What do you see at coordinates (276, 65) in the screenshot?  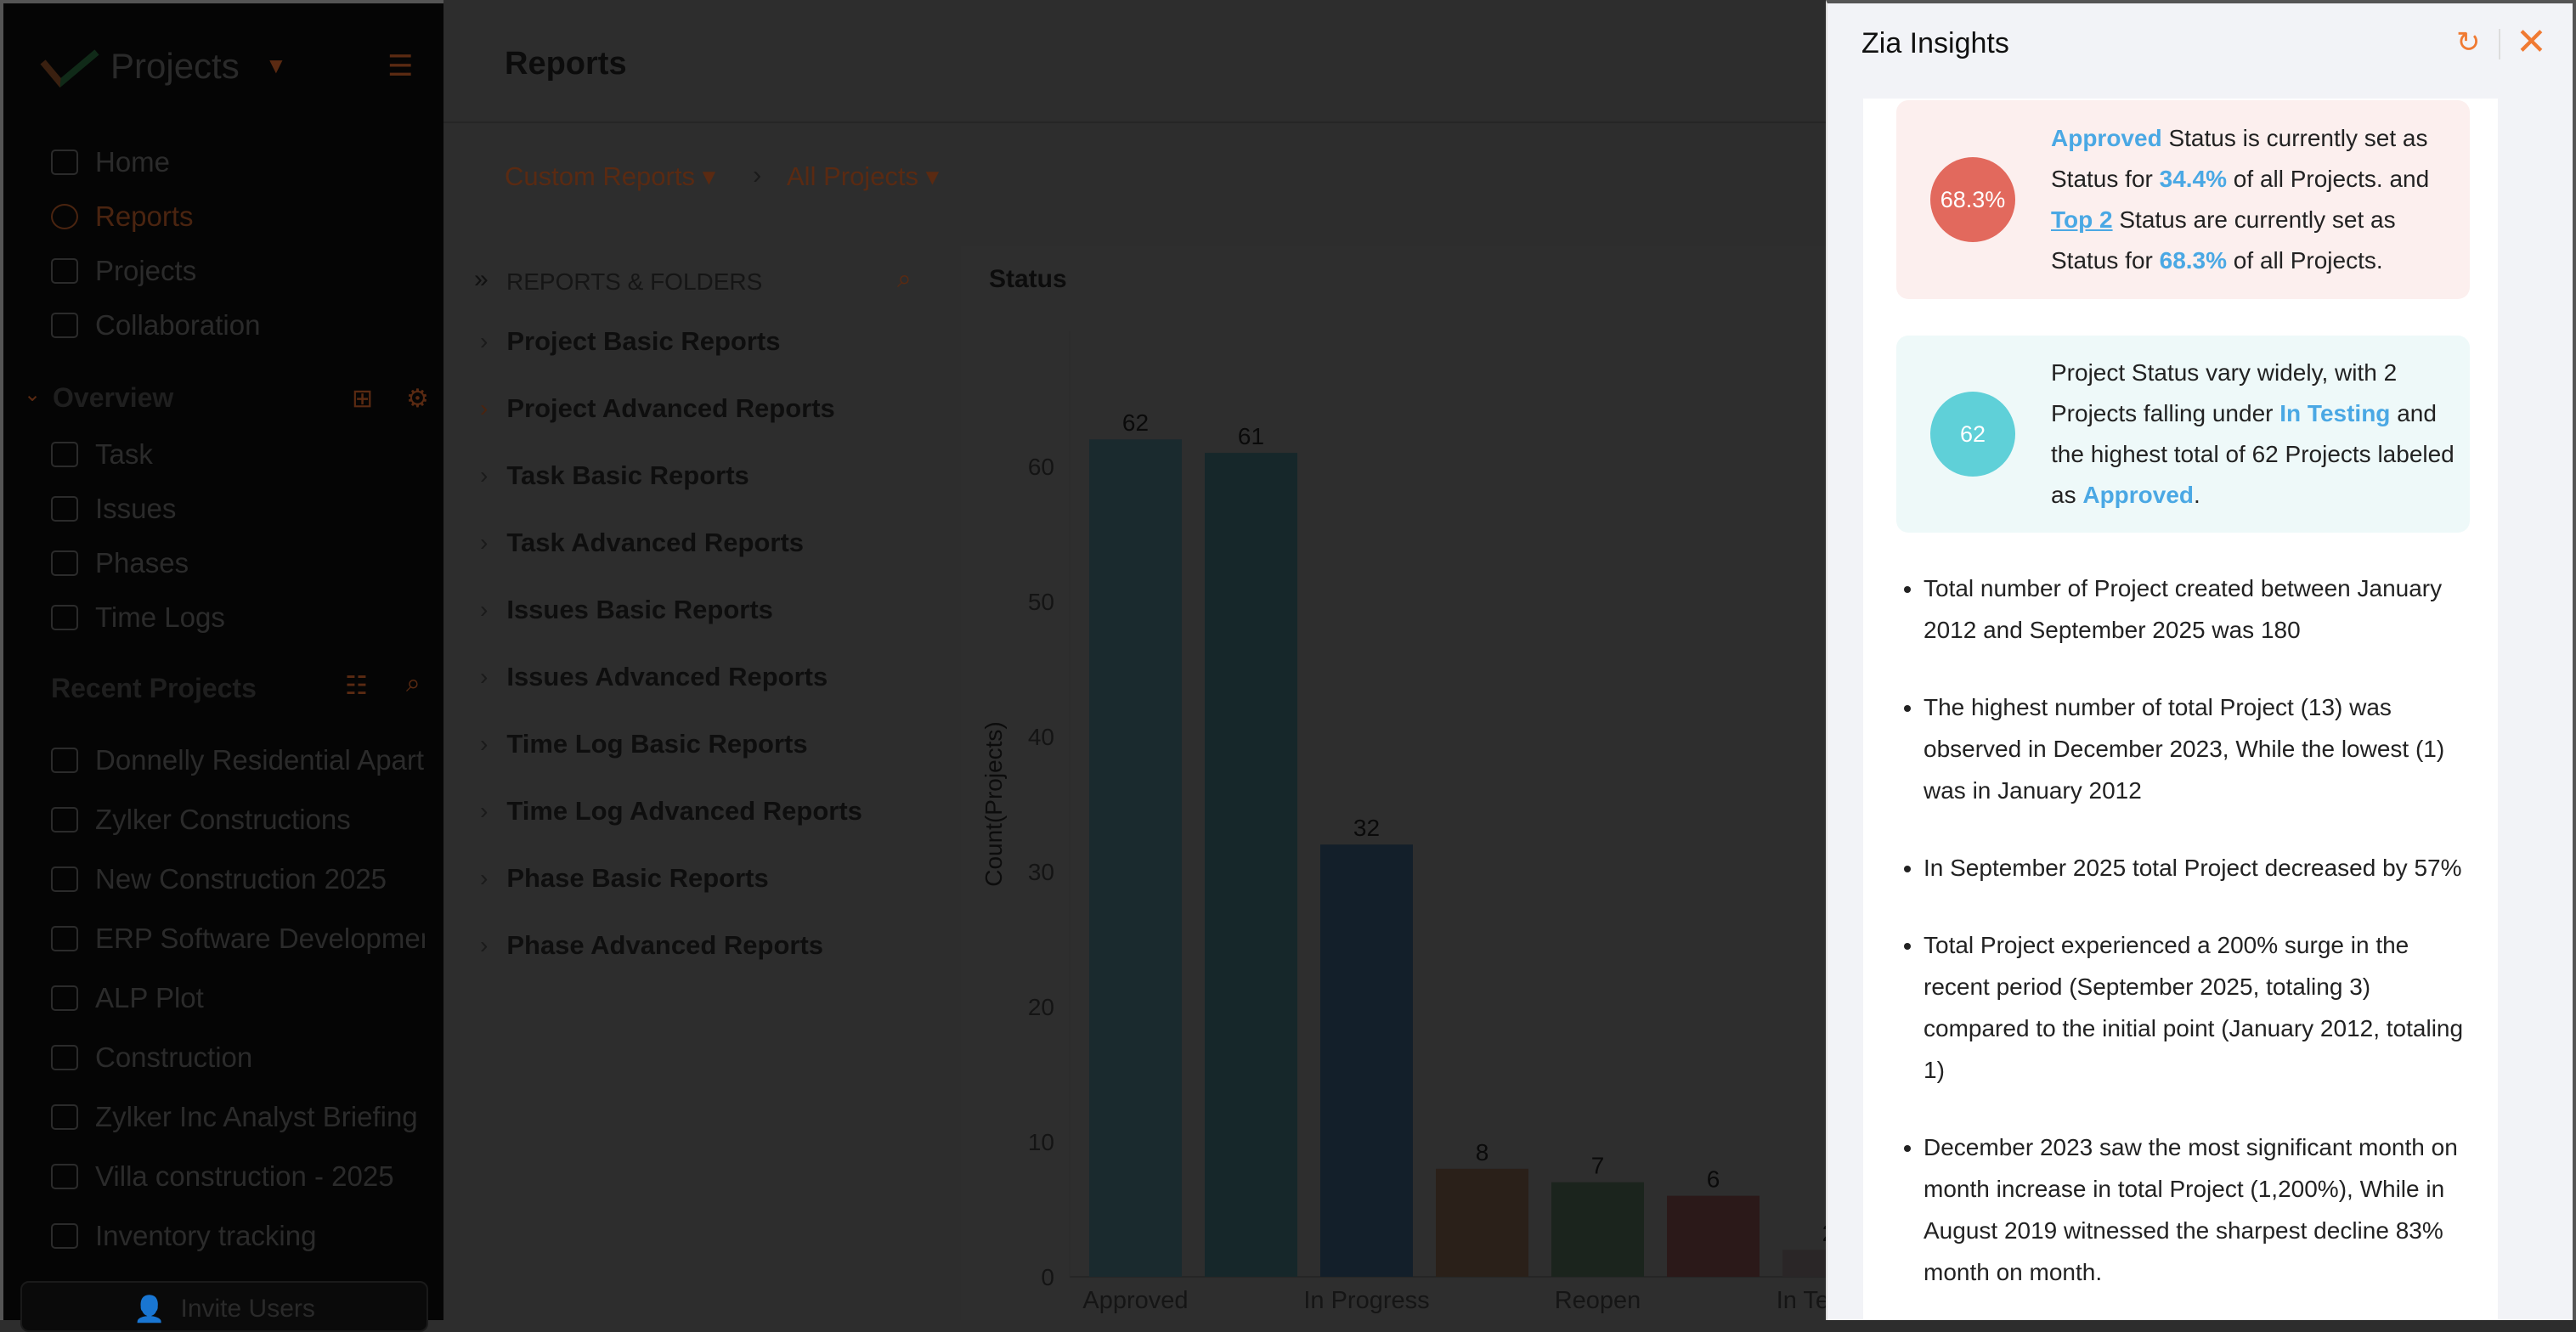 I see `app-switcher-caret-icon: ▼` at bounding box center [276, 65].